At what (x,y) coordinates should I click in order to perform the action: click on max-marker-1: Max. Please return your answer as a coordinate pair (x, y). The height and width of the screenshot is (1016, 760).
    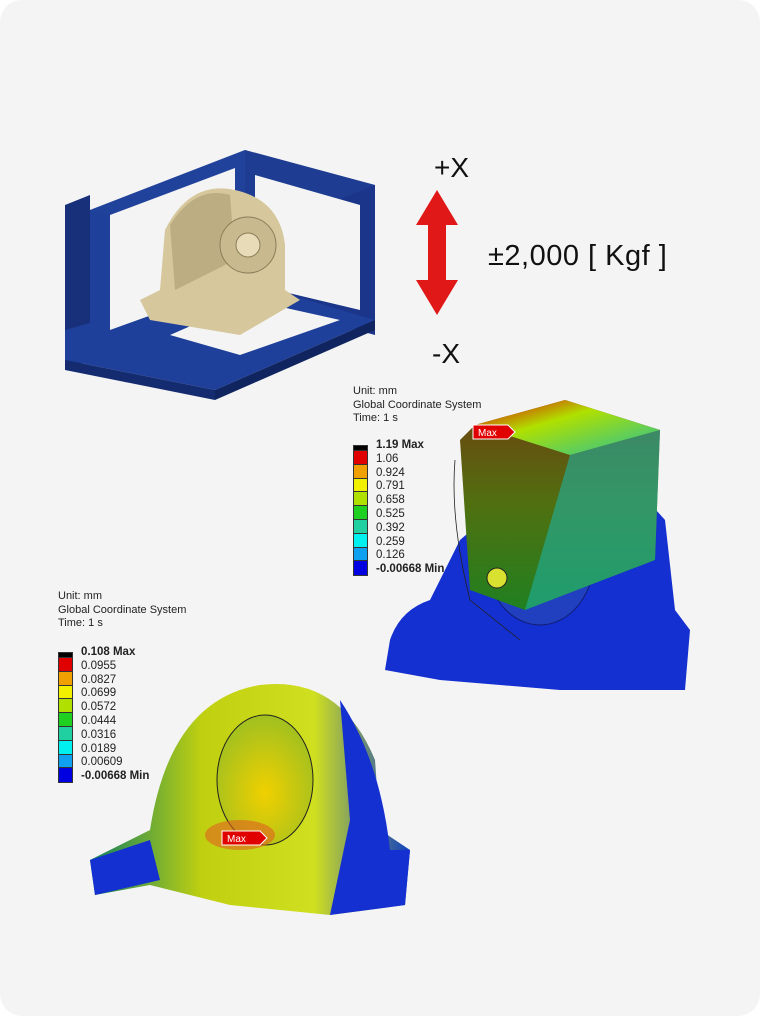
    Looking at the image, I should click on (494, 432).